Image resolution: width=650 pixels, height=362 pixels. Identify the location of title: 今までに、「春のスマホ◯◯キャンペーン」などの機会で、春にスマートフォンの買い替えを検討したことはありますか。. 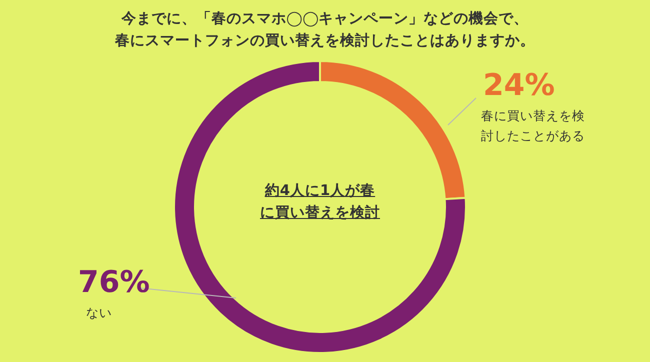
(325, 30).